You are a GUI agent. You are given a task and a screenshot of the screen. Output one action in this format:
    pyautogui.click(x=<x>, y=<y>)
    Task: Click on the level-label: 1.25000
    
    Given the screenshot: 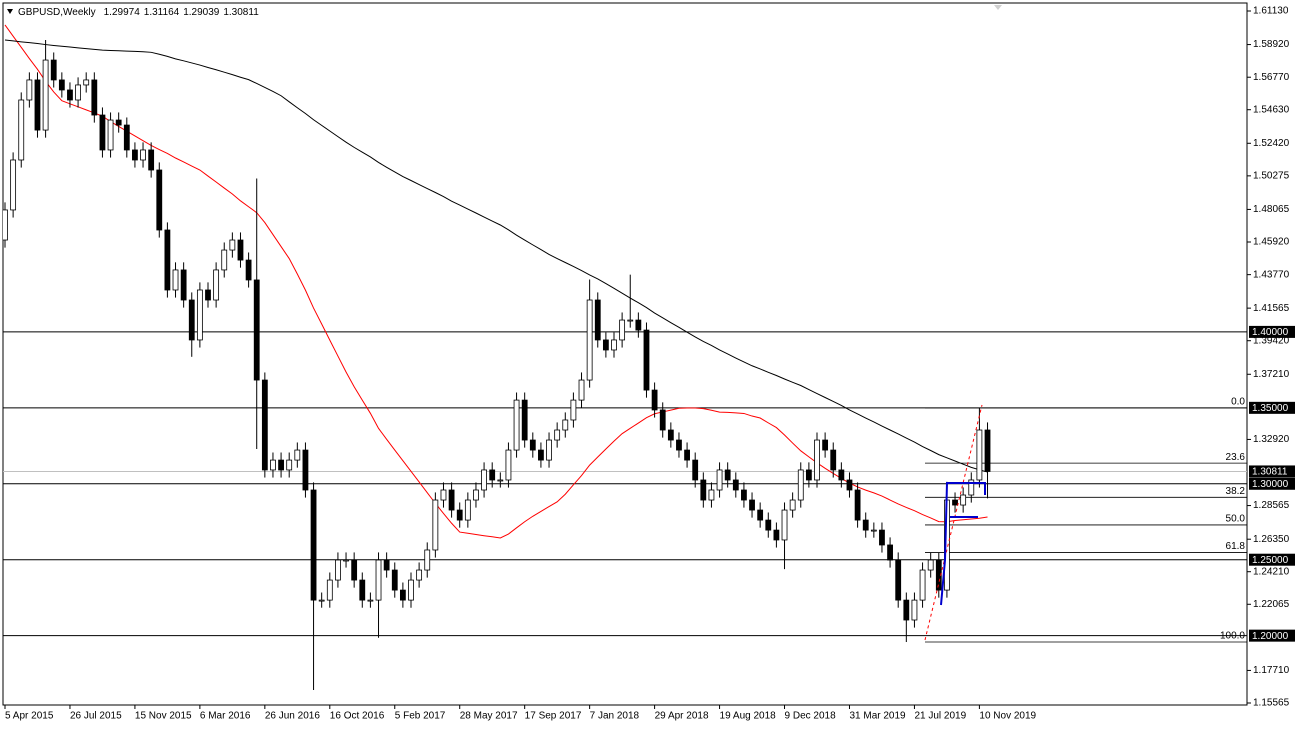 What is the action you would take?
    pyautogui.click(x=1270, y=560)
    